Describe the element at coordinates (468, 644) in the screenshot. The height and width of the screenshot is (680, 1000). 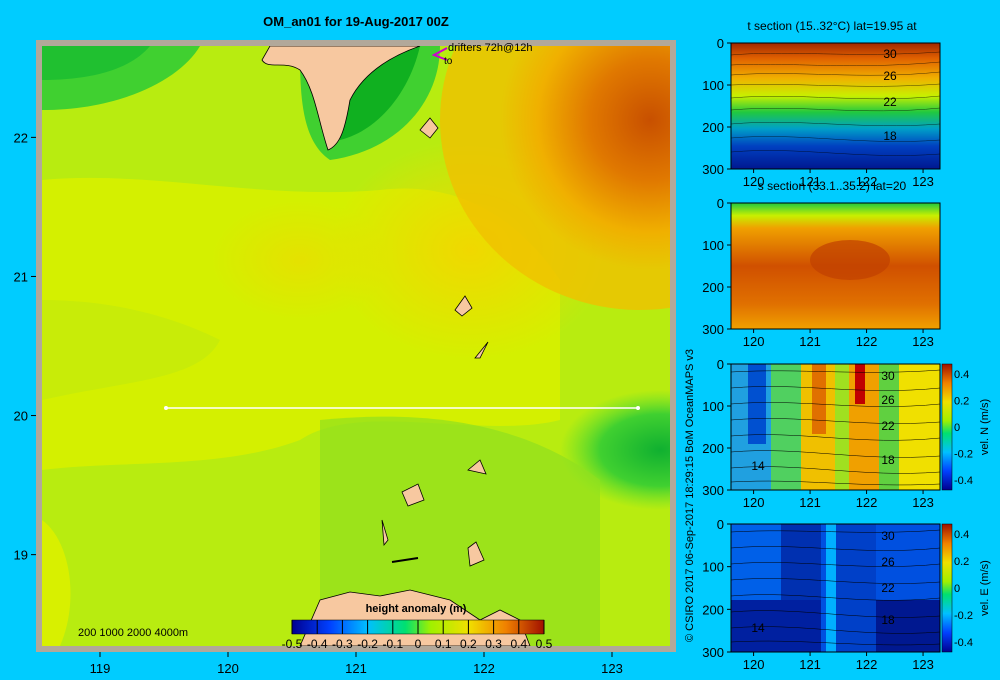
I see `colorbar-tick-label: 0.2` at that location.